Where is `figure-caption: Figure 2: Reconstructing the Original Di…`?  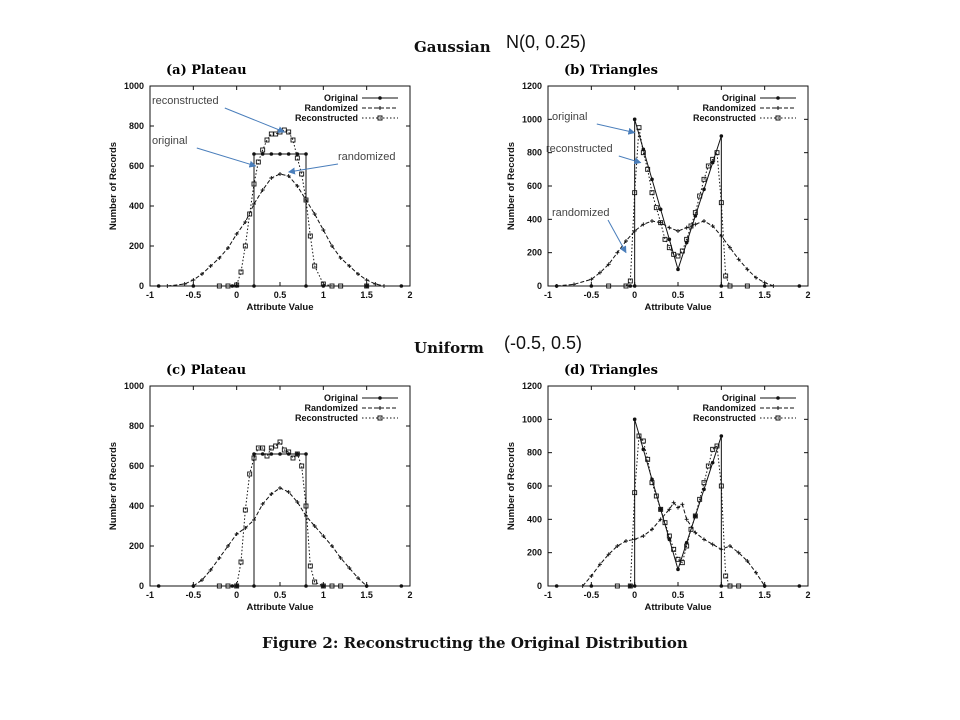
figure-caption: Figure 2: Reconstructing the Original Di… is located at coordinates (475, 643).